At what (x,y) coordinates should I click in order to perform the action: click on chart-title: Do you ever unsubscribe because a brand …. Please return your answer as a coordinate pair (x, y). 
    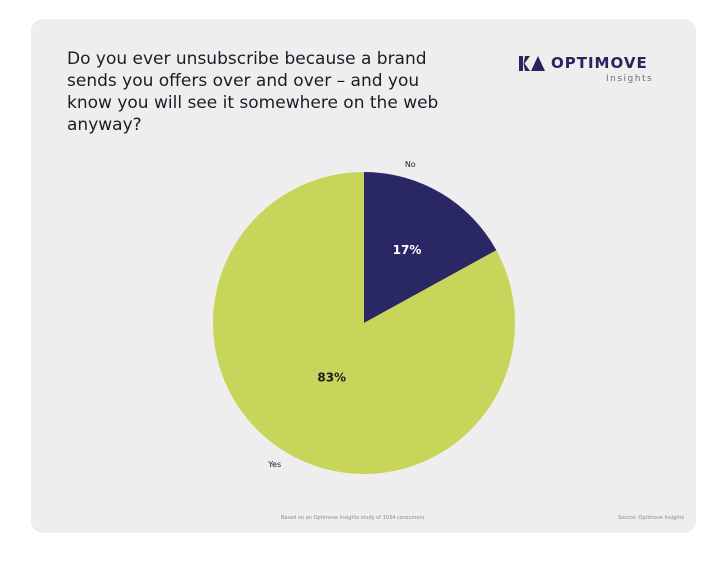
    Looking at the image, I should click on (253, 92).